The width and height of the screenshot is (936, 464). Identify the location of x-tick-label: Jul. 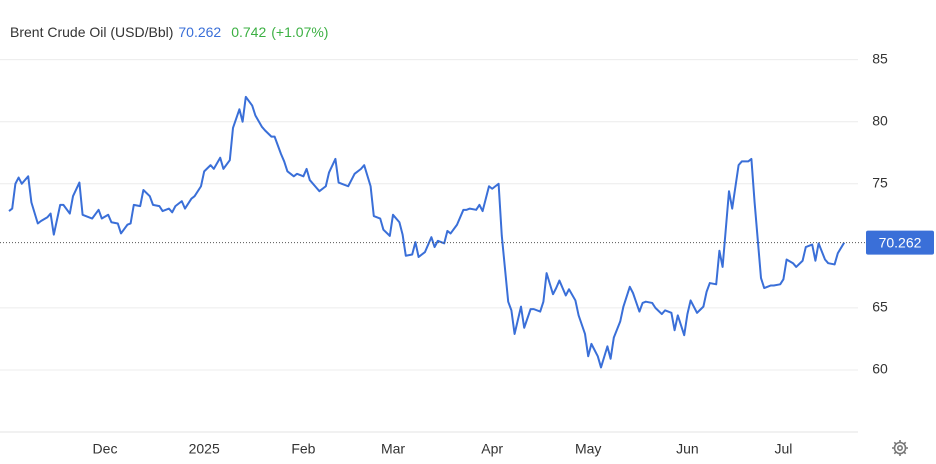
(783, 449).